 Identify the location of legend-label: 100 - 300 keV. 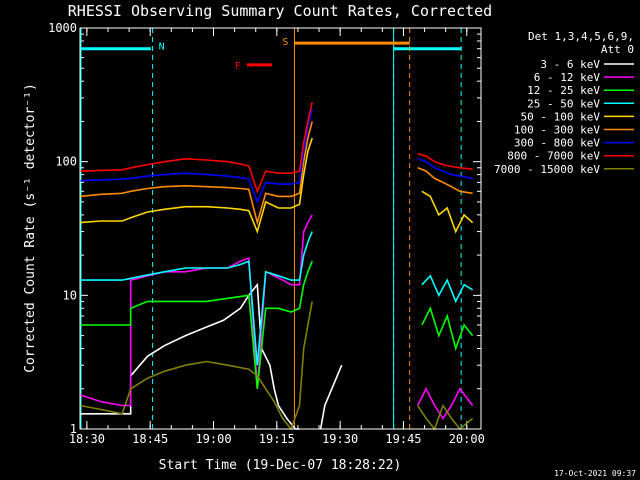
(557, 130).